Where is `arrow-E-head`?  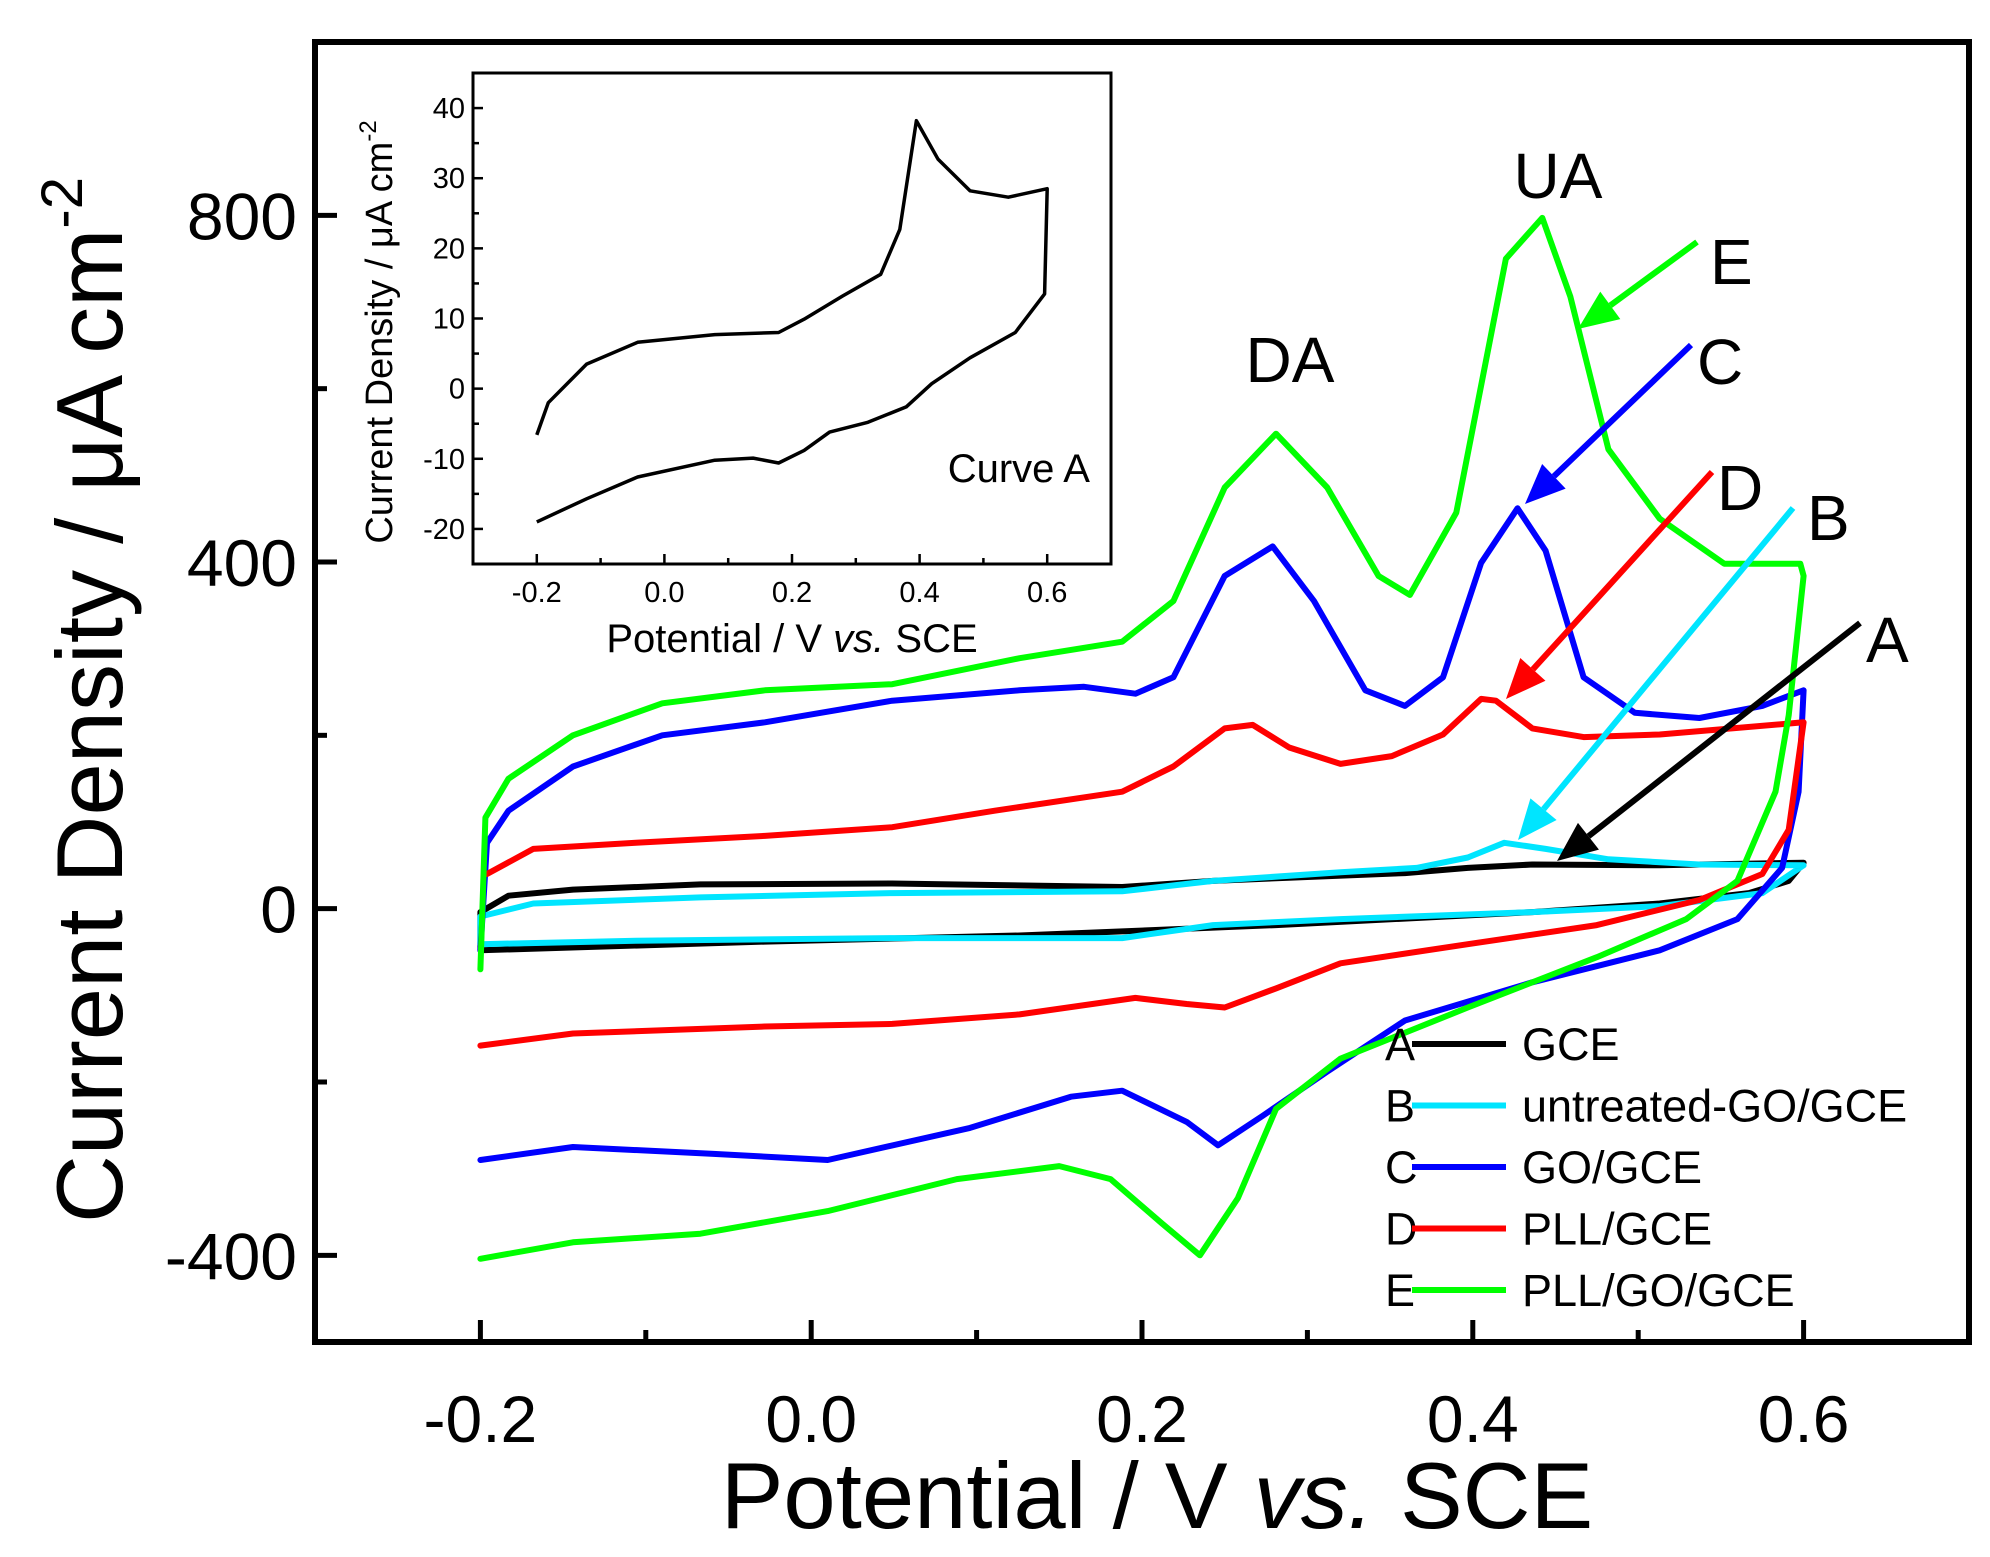
arrow-E-head is located at coordinates (1599, 310).